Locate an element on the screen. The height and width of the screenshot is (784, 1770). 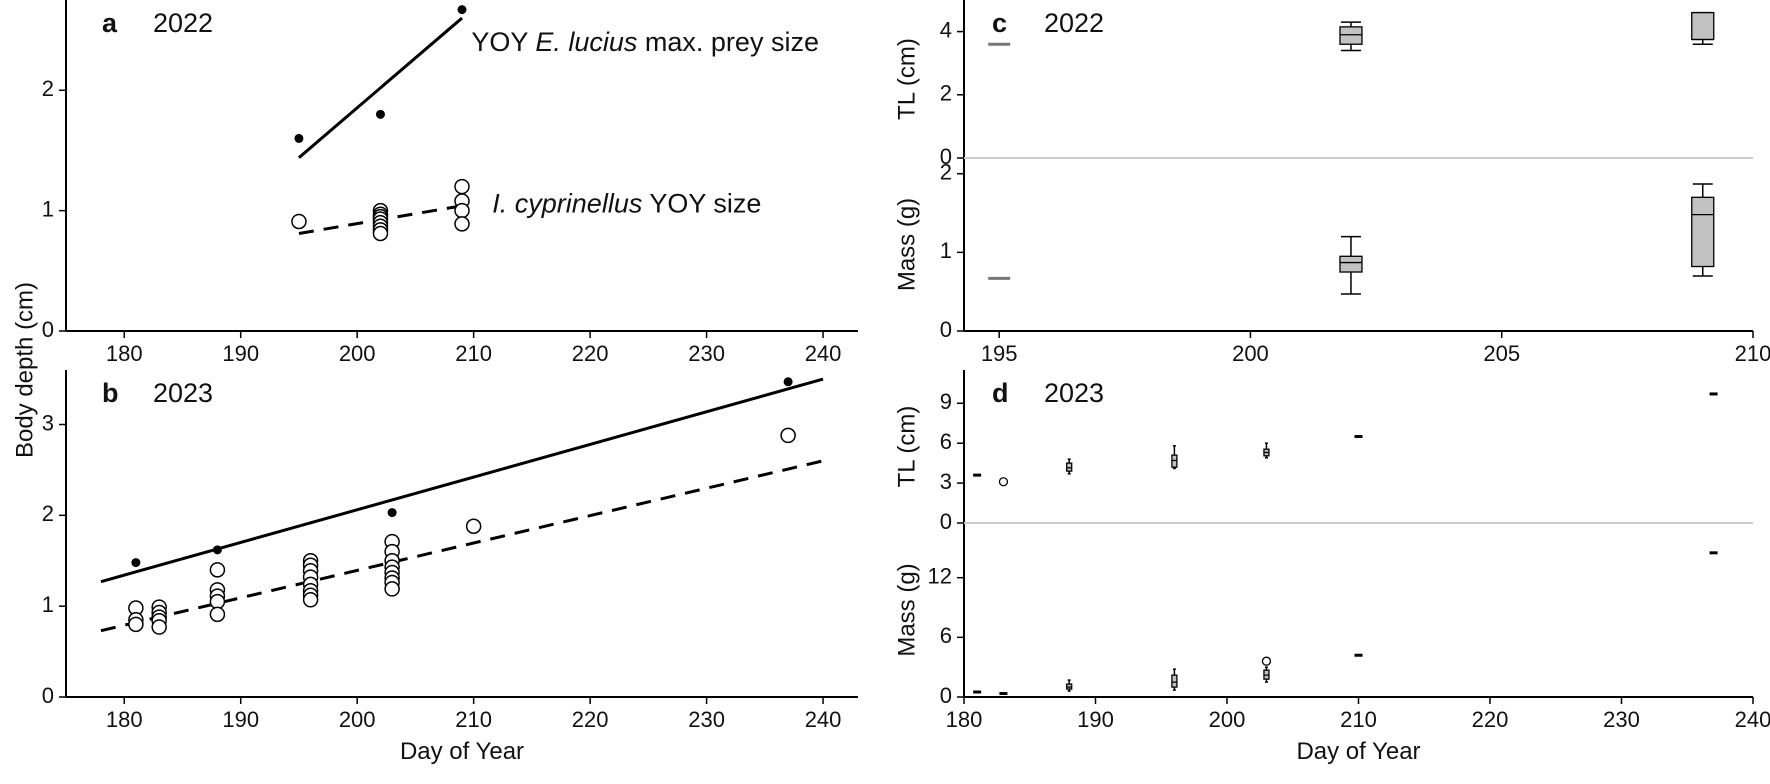
panel-d-x-tick-label: 240 is located at coordinates (1752, 719).